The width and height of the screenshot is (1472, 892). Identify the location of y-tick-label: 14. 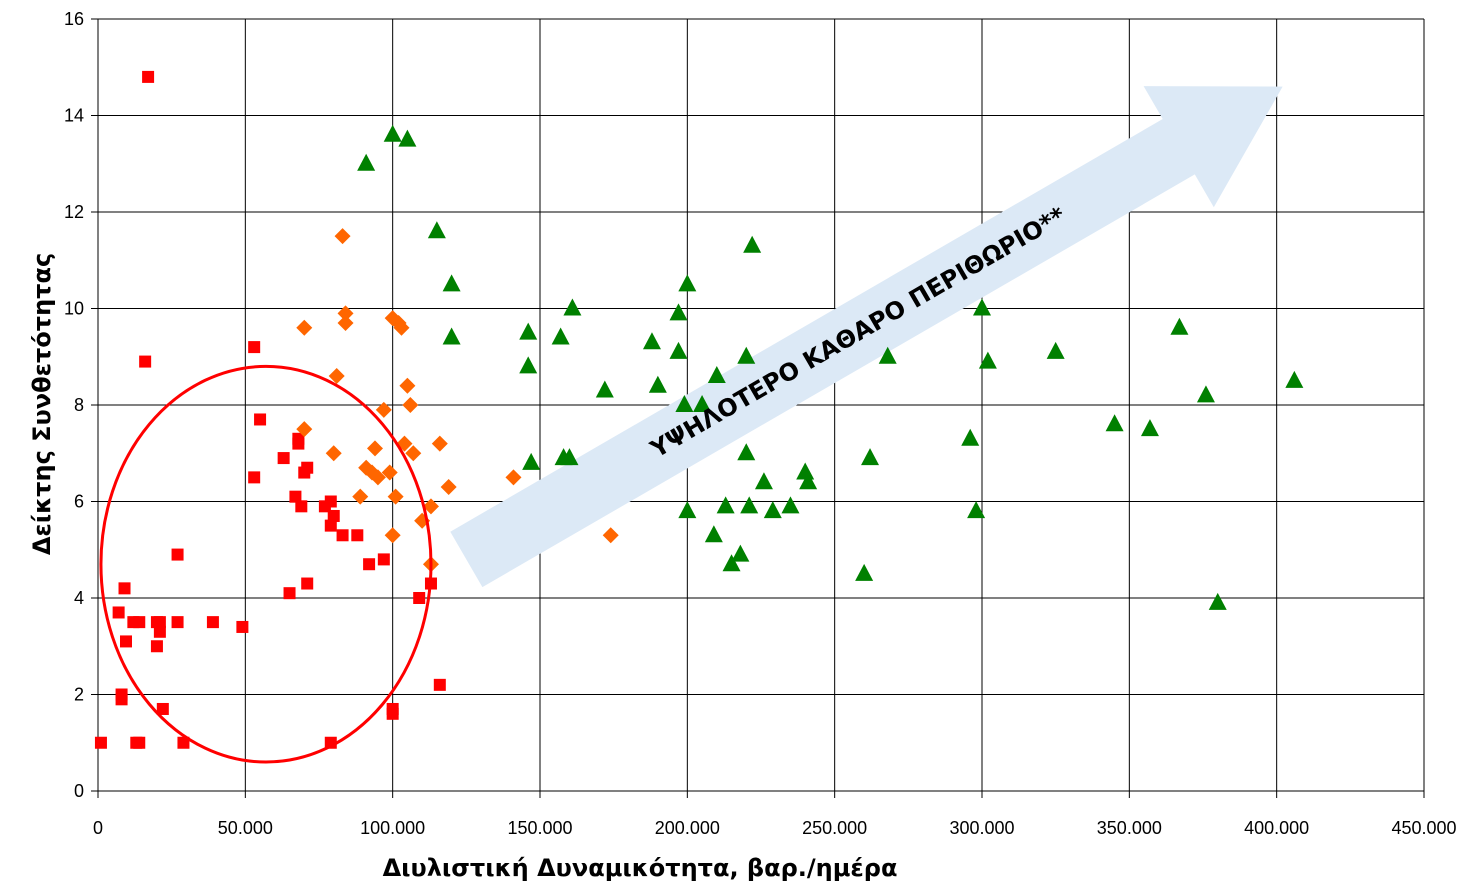
(74, 116).